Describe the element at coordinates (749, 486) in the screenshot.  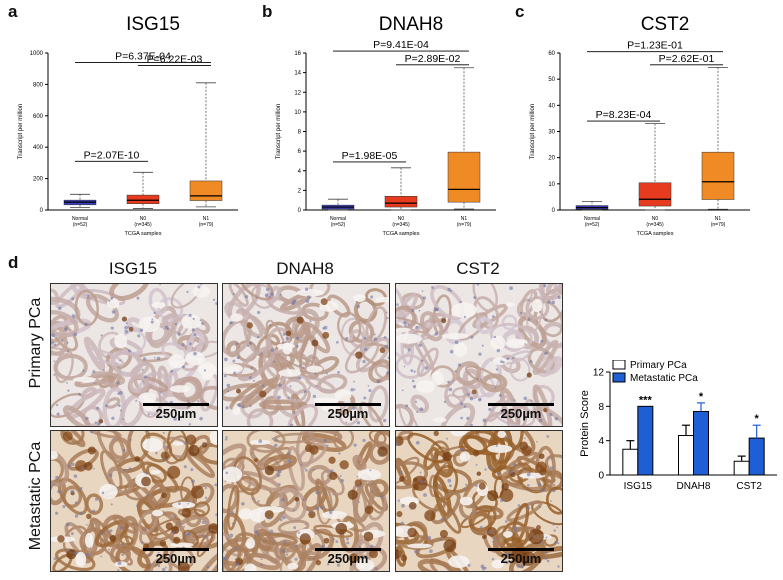
I see `x-tick-label: CST2` at that location.